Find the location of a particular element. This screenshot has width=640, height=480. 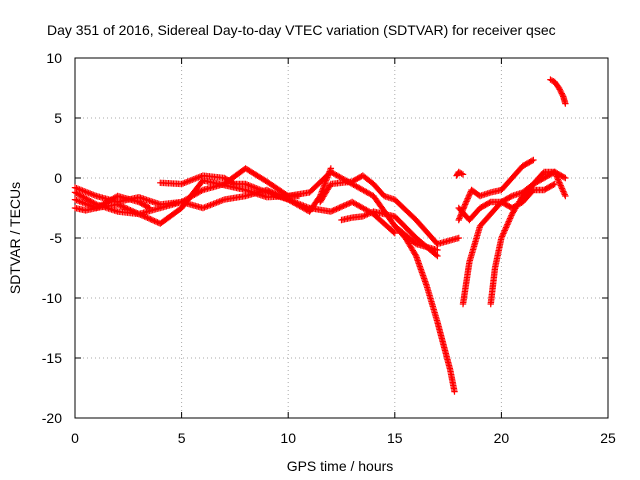

x-tick-label: 20 is located at coordinates (502, 438).